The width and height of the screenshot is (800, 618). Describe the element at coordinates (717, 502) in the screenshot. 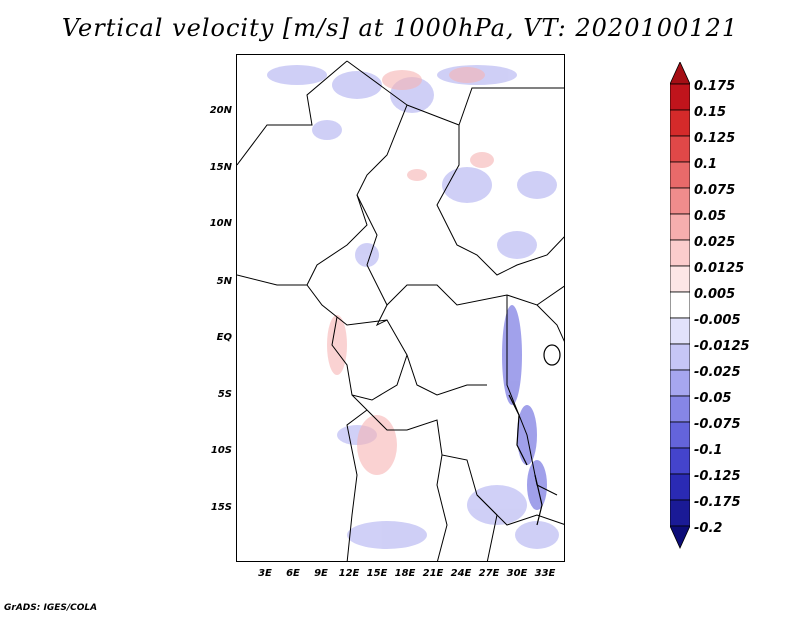

I see `colorbar-label: -0.175` at that location.